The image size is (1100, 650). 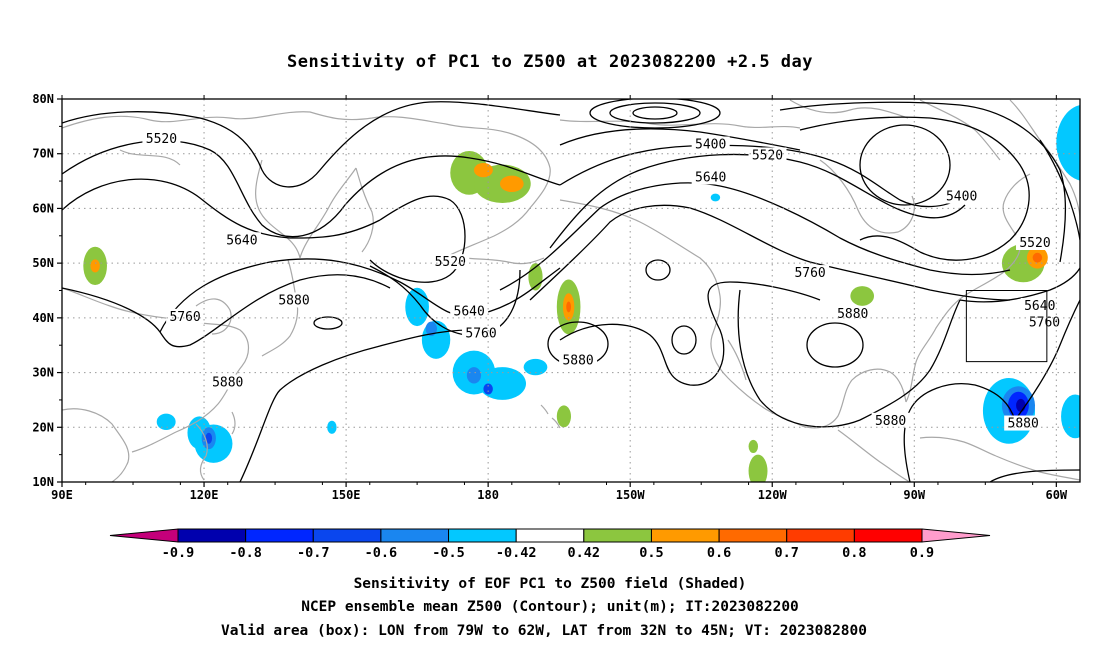 What do you see at coordinates (584, 553) in the screenshot?
I see `colorbar-label: 0.42` at bounding box center [584, 553].